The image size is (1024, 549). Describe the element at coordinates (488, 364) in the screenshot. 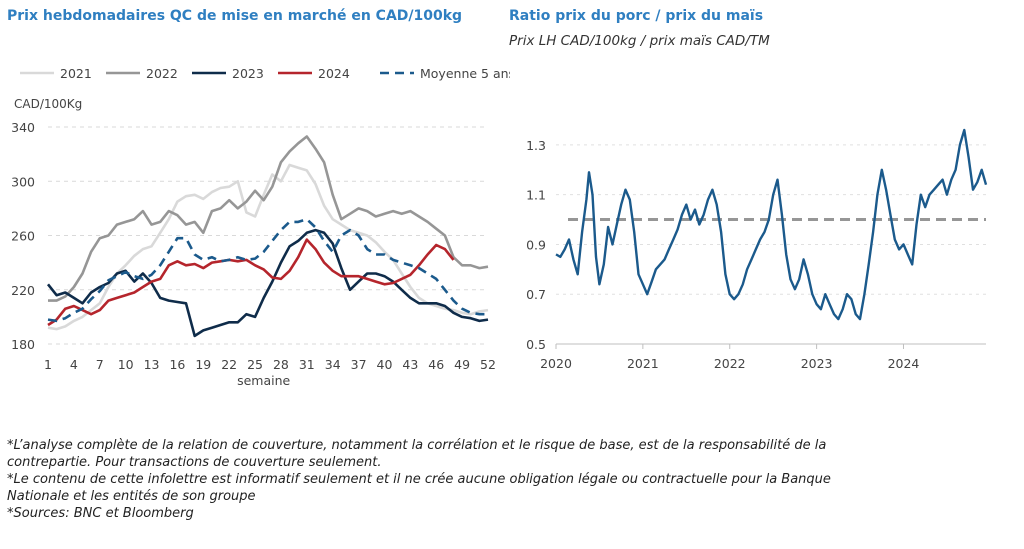

I see `left-x-tick-52: 52` at that location.